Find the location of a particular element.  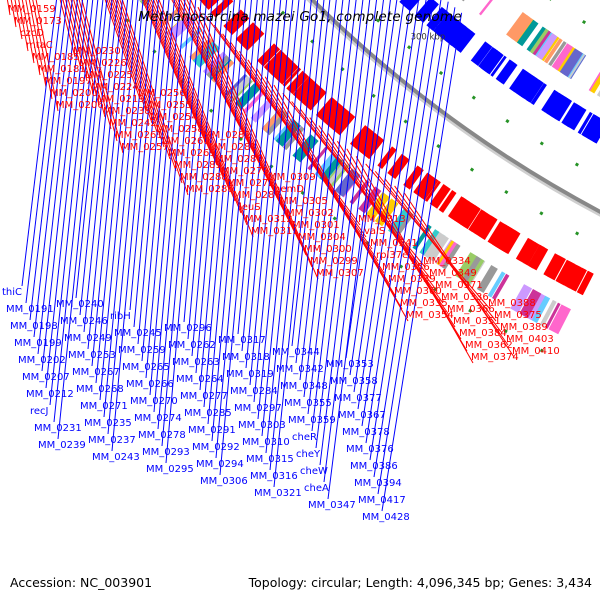

forward-gene-label: MM_0305 is located at coordinates (304, 201).